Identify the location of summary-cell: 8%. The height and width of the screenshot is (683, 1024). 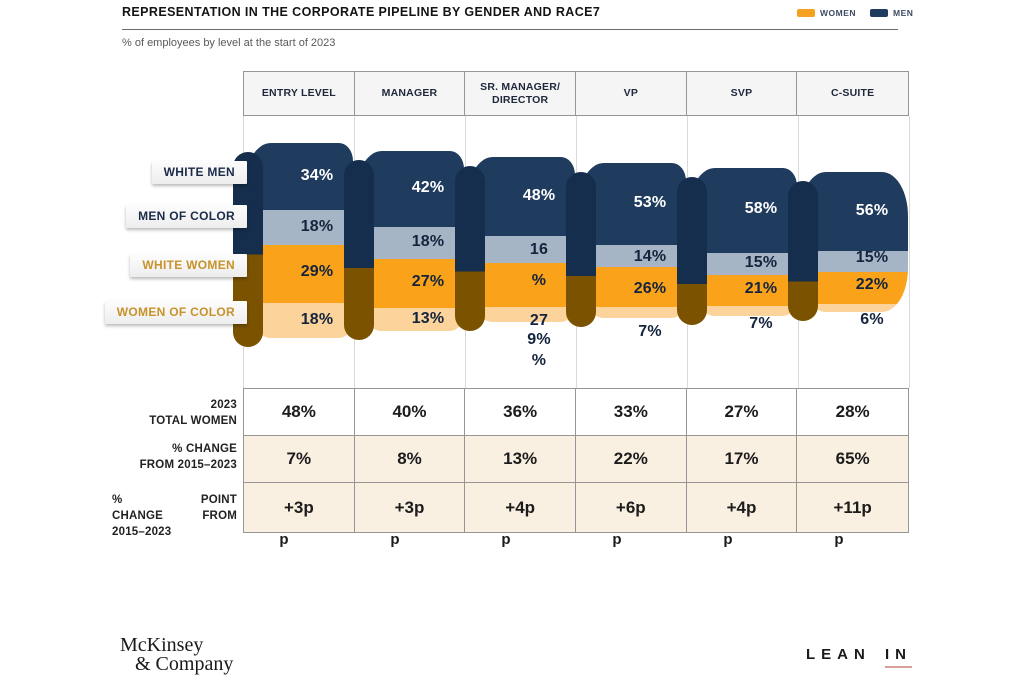
(410, 459).